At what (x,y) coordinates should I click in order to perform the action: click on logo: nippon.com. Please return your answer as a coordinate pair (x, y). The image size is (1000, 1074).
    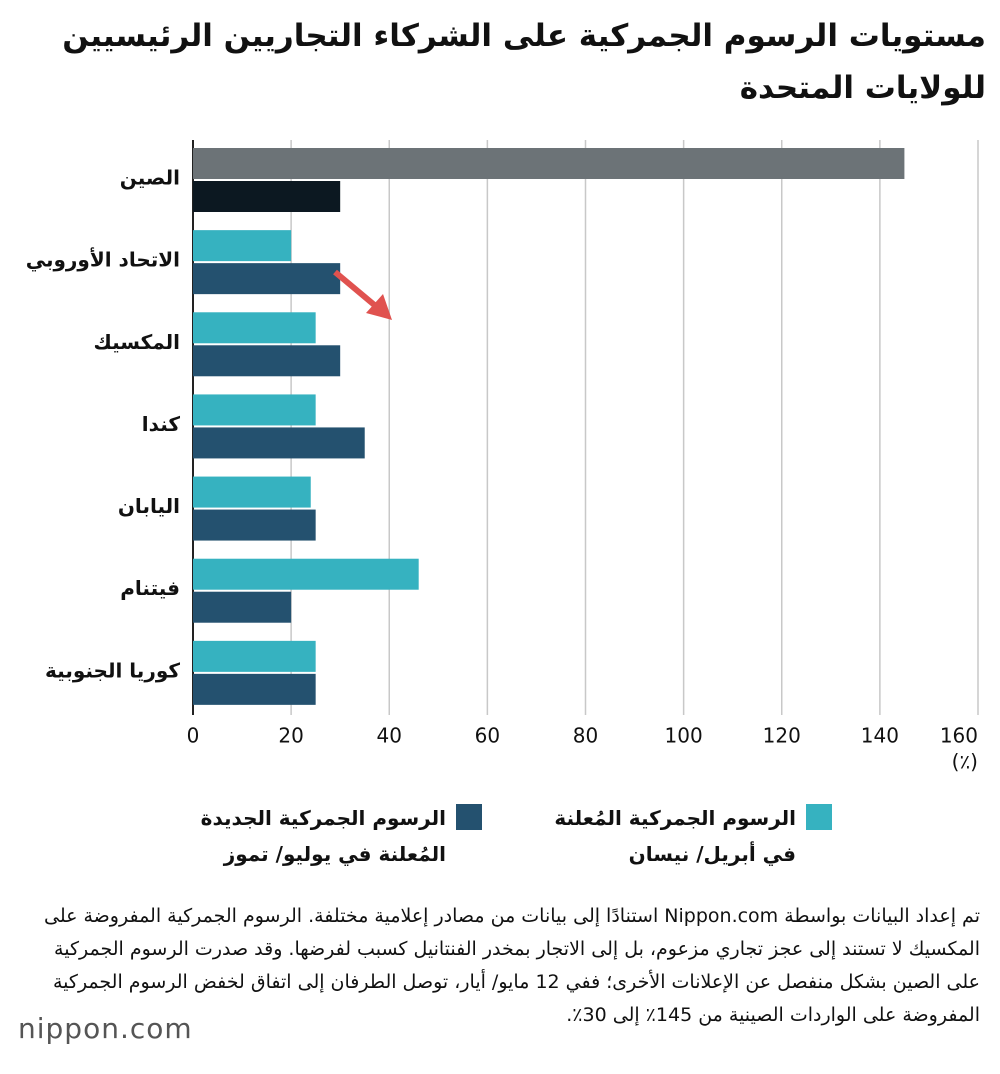
    Looking at the image, I should click on (105, 1028).